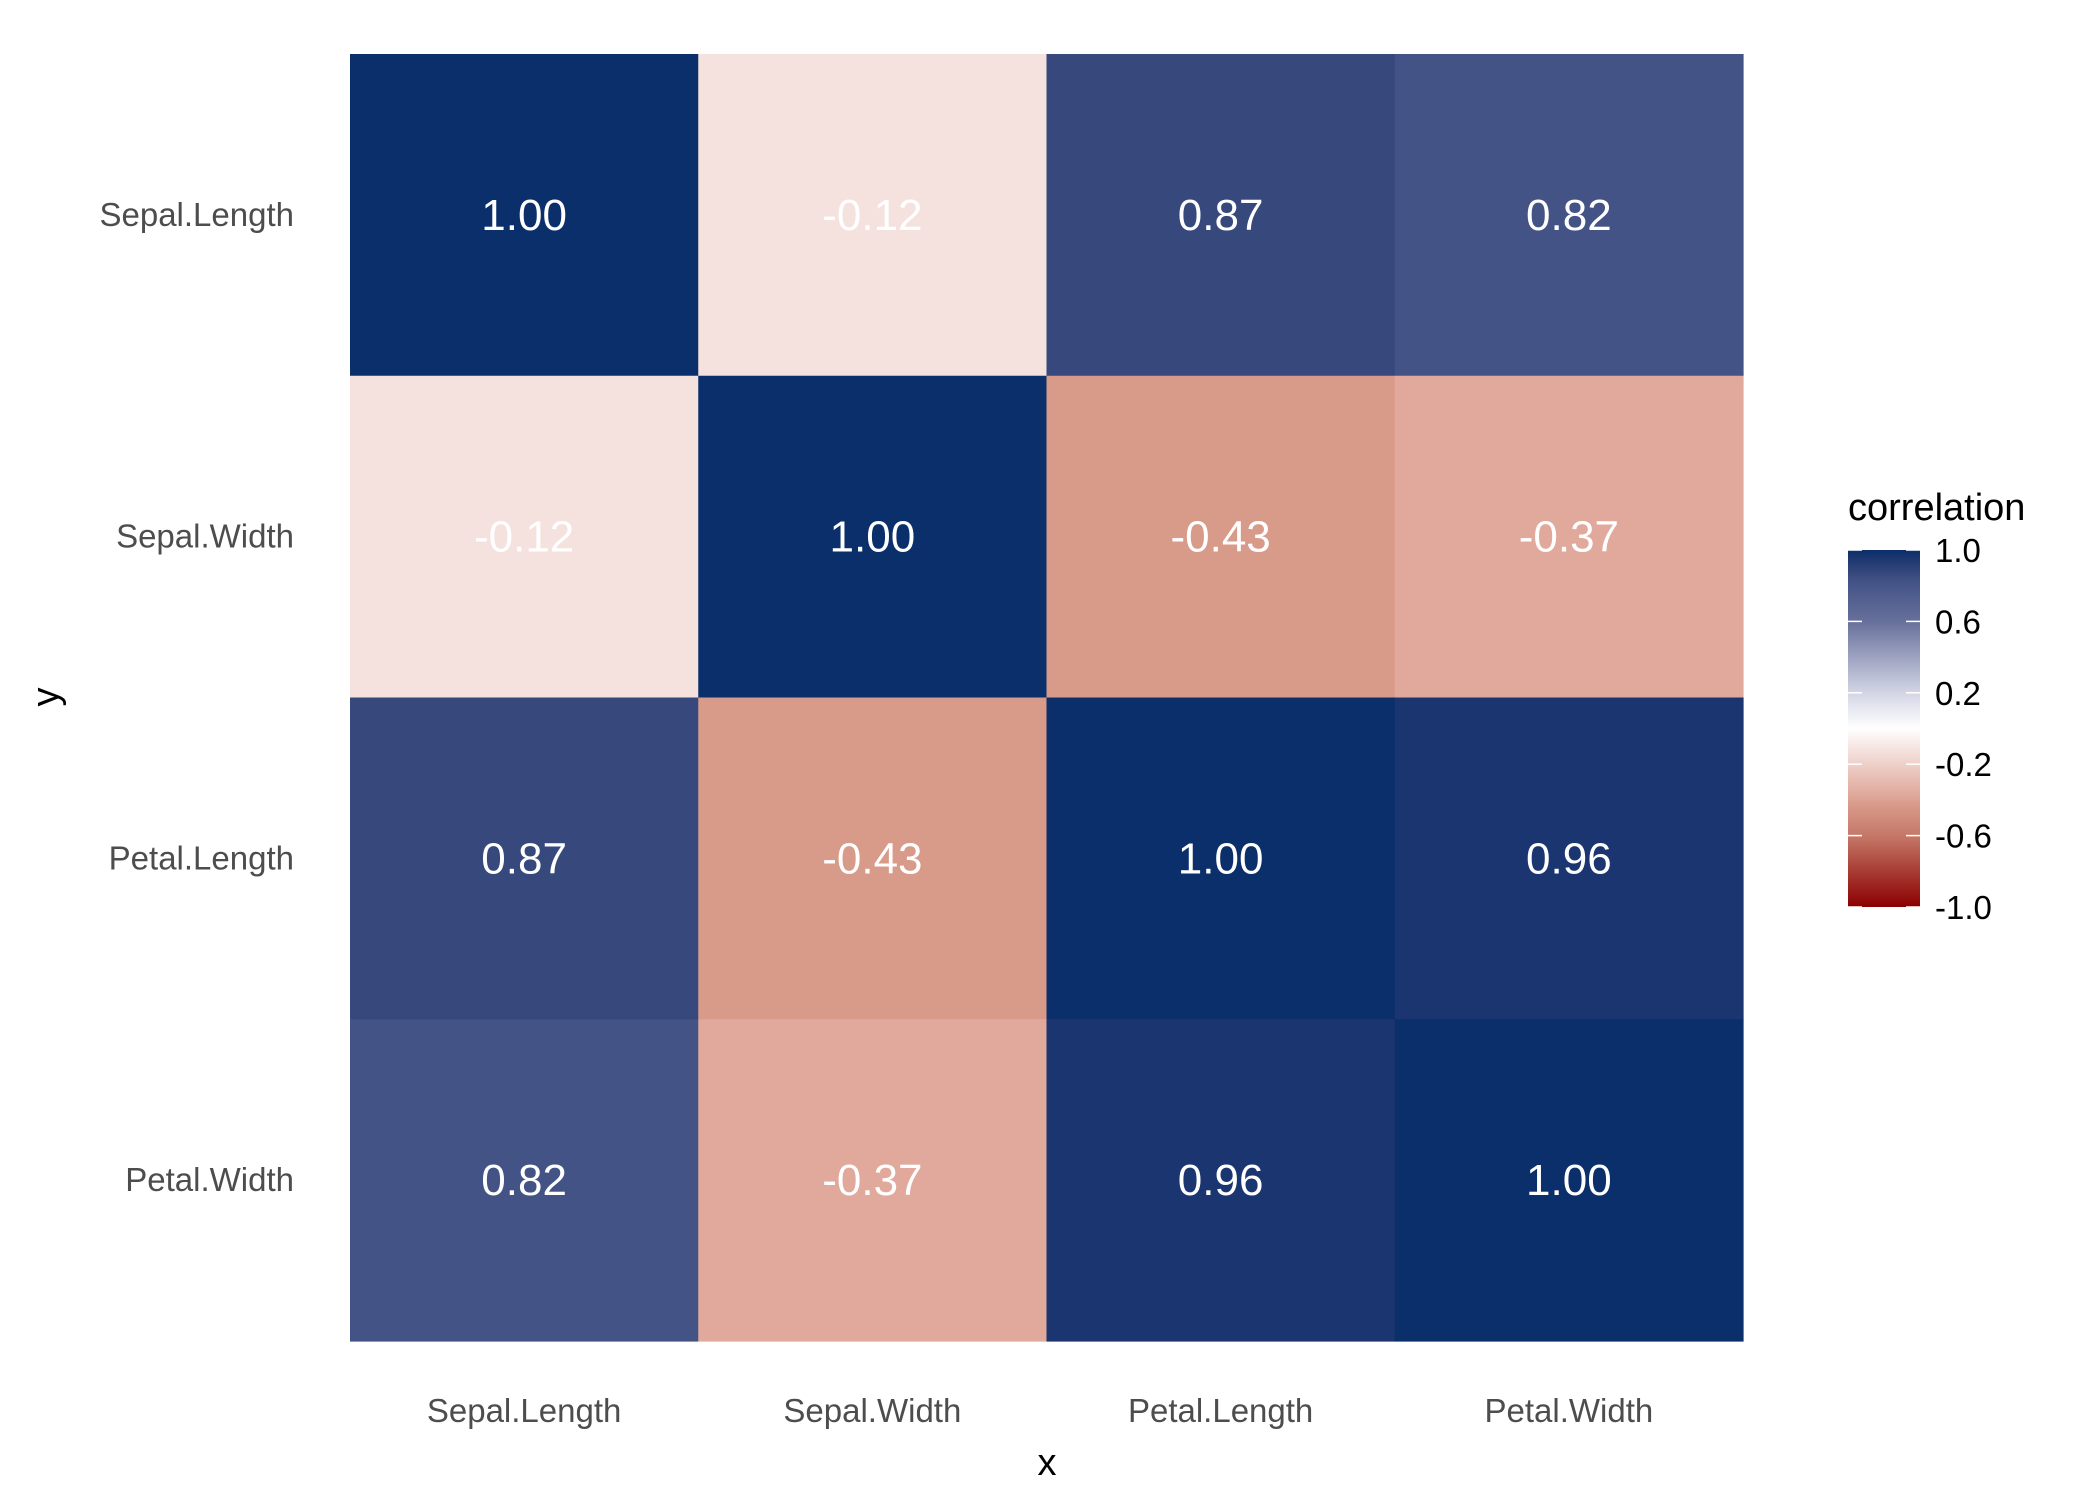  Describe the element at coordinates (196, 214) in the screenshot. I see `y-tick-label: Sepal.Length` at that location.